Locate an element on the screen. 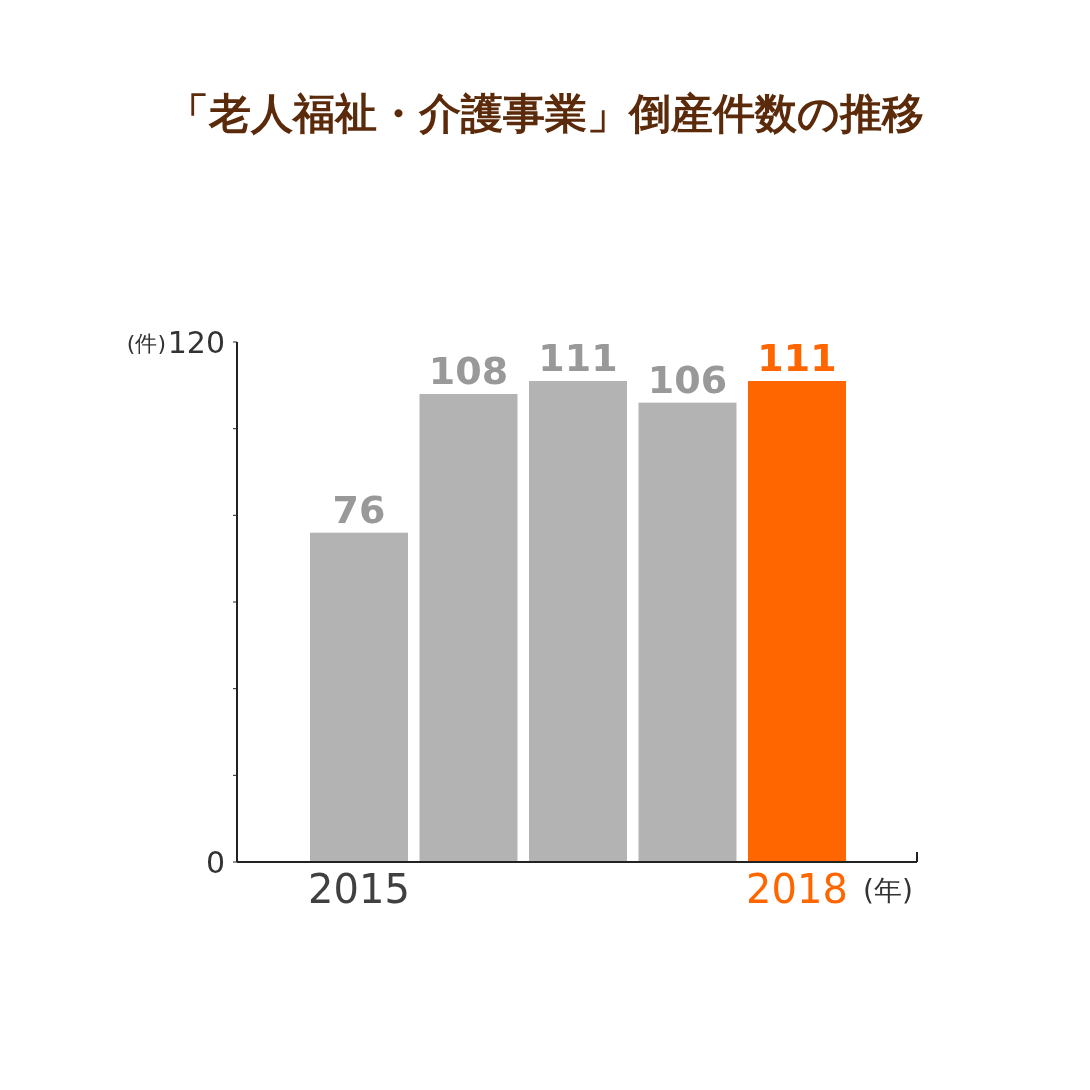 Image resolution: width=1090 pixels, height=1090 pixels. x-tick-label: 2015 is located at coordinates (359, 889).